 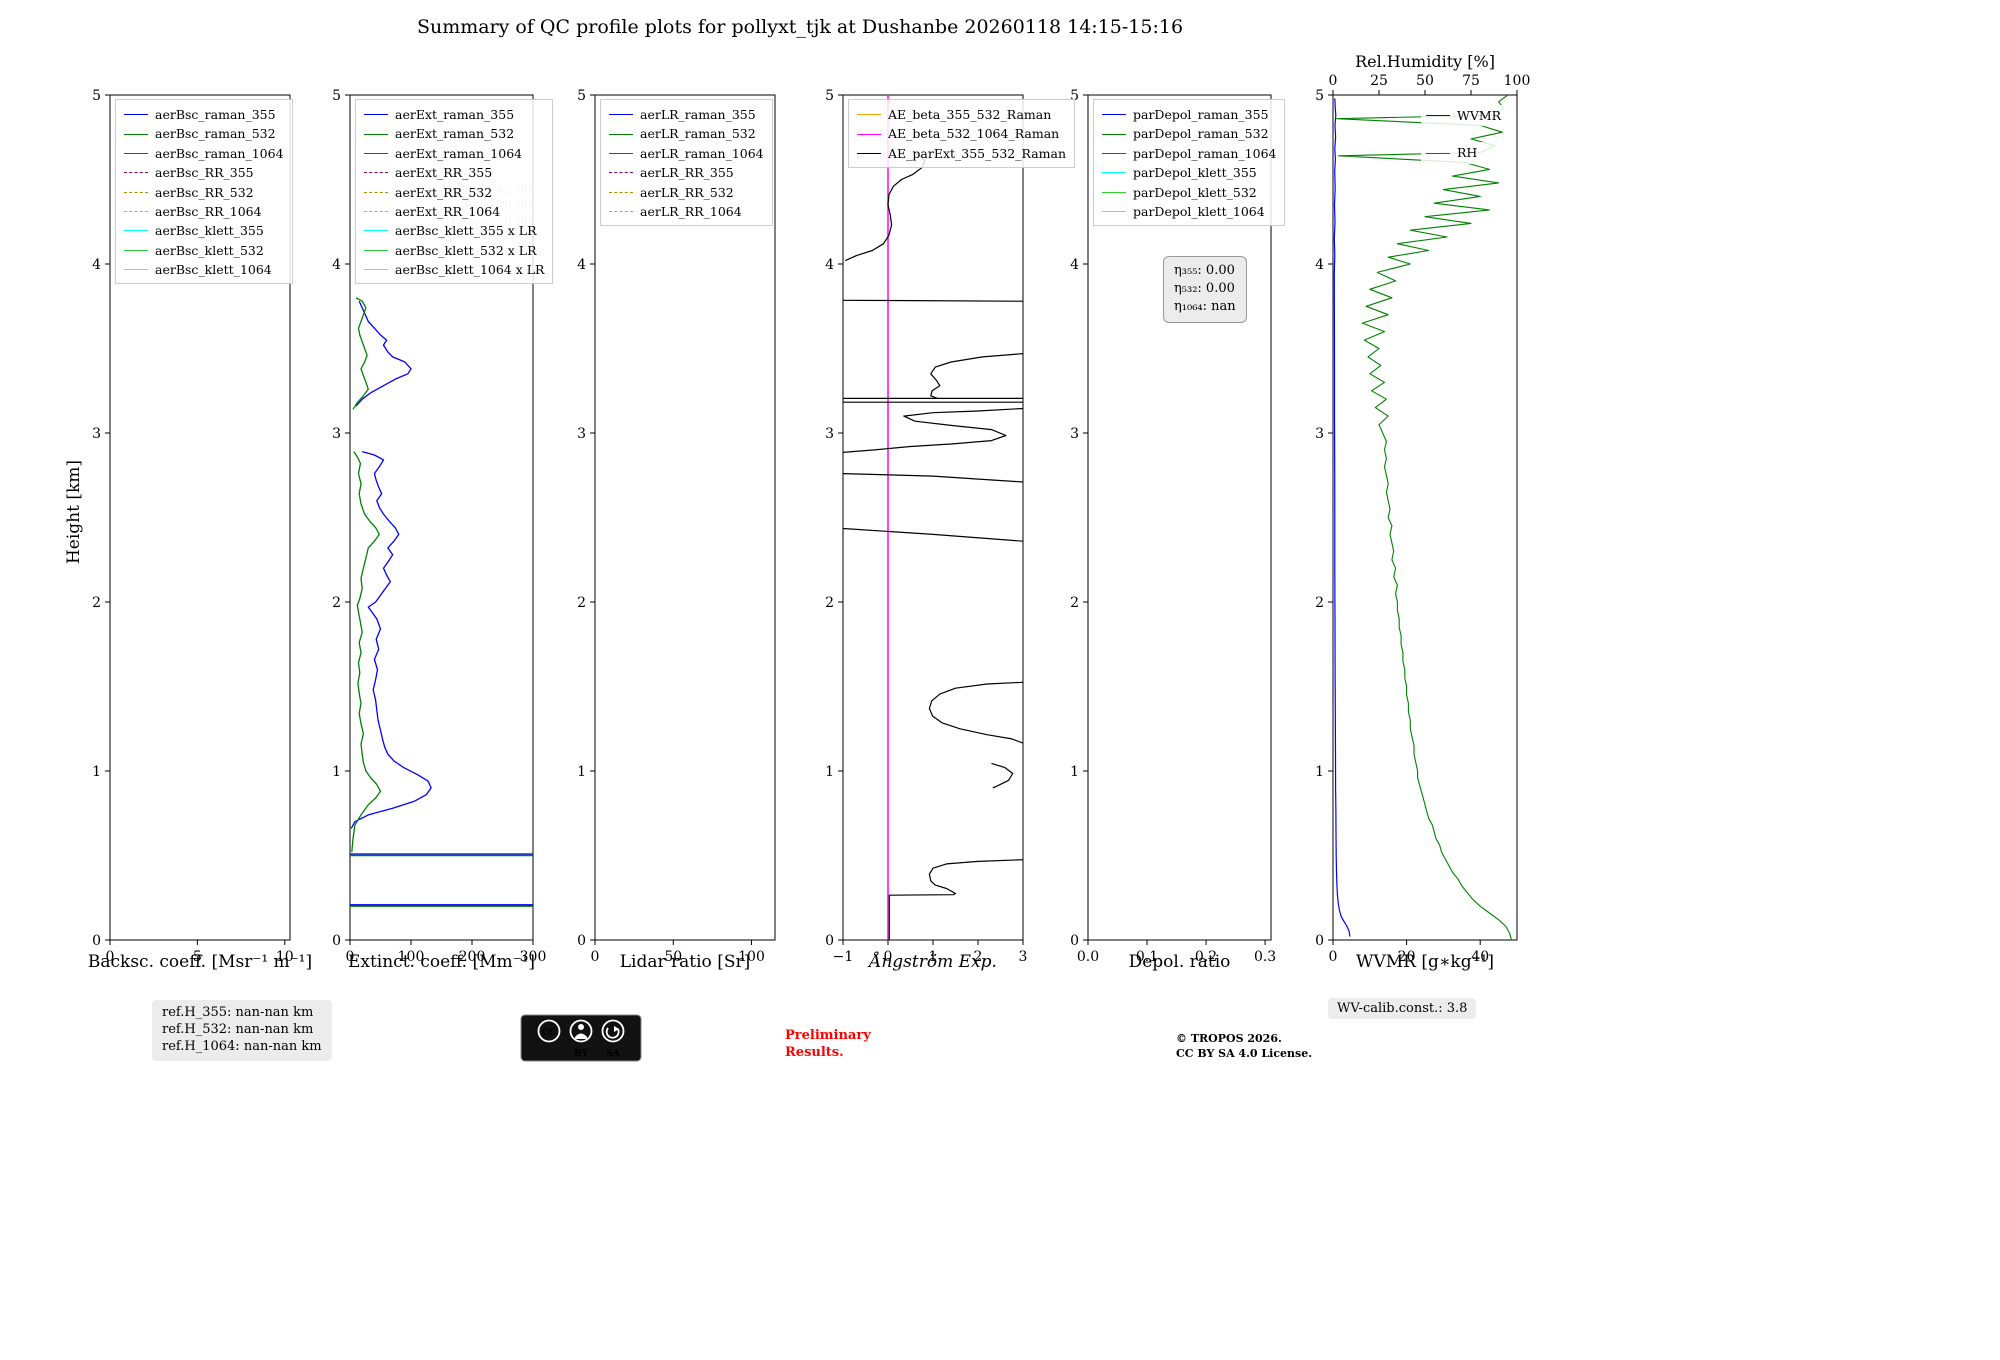 What do you see at coordinates (1204, 270) in the screenshot?
I see `eta-355-value: η₃₅₅: 0.00` at bounding box center [1204, 270].